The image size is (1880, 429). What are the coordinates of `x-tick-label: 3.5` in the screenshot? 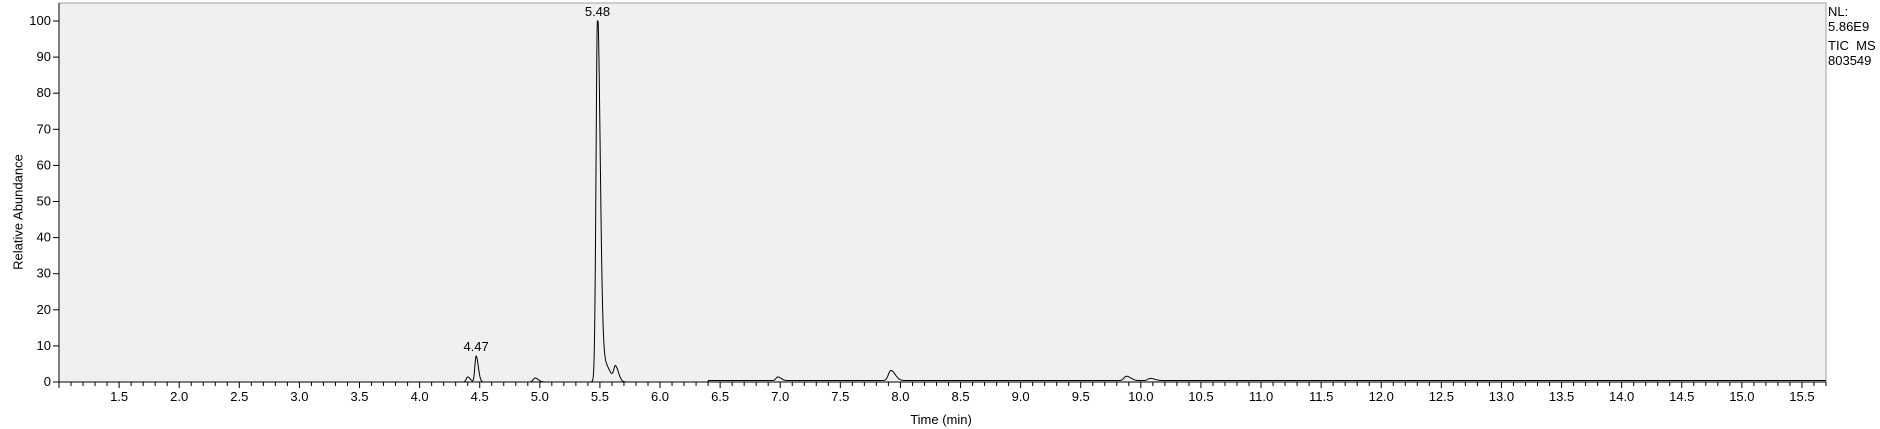 It's located at (359, 396).